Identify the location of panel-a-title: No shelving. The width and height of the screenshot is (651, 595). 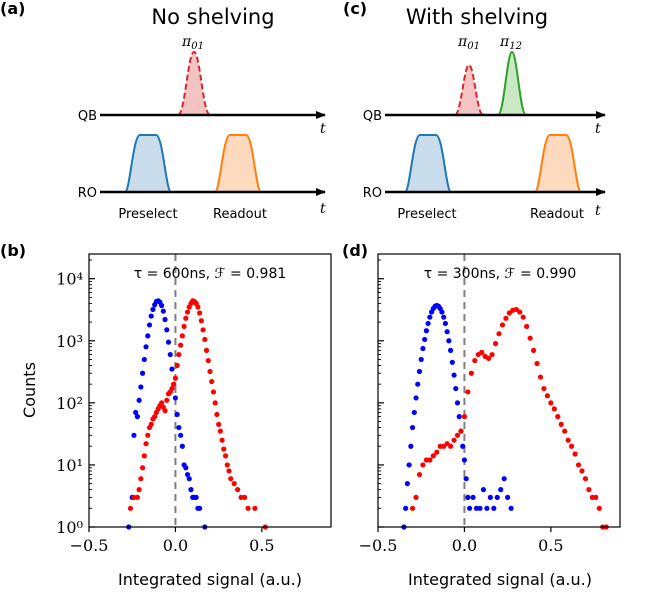
(212, 17).